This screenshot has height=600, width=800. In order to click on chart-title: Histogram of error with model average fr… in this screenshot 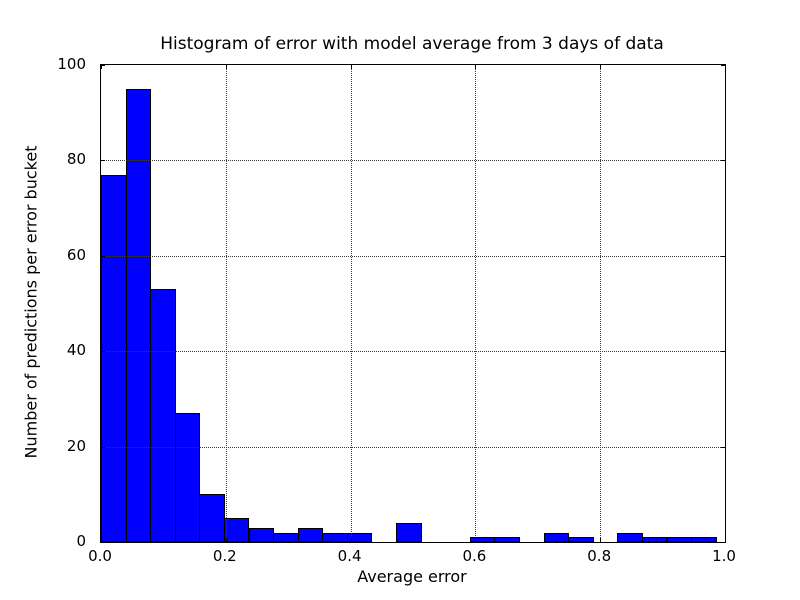, I will do `click(412, 44)`.